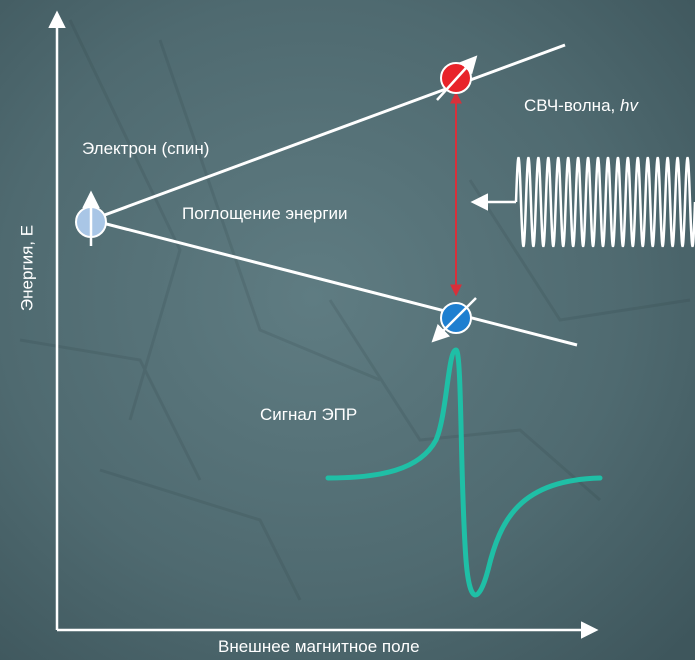 This screenshot has height=660, width=695. I want to click on epr-signal-label: Сигнал ЭПР, so click(309, 414).